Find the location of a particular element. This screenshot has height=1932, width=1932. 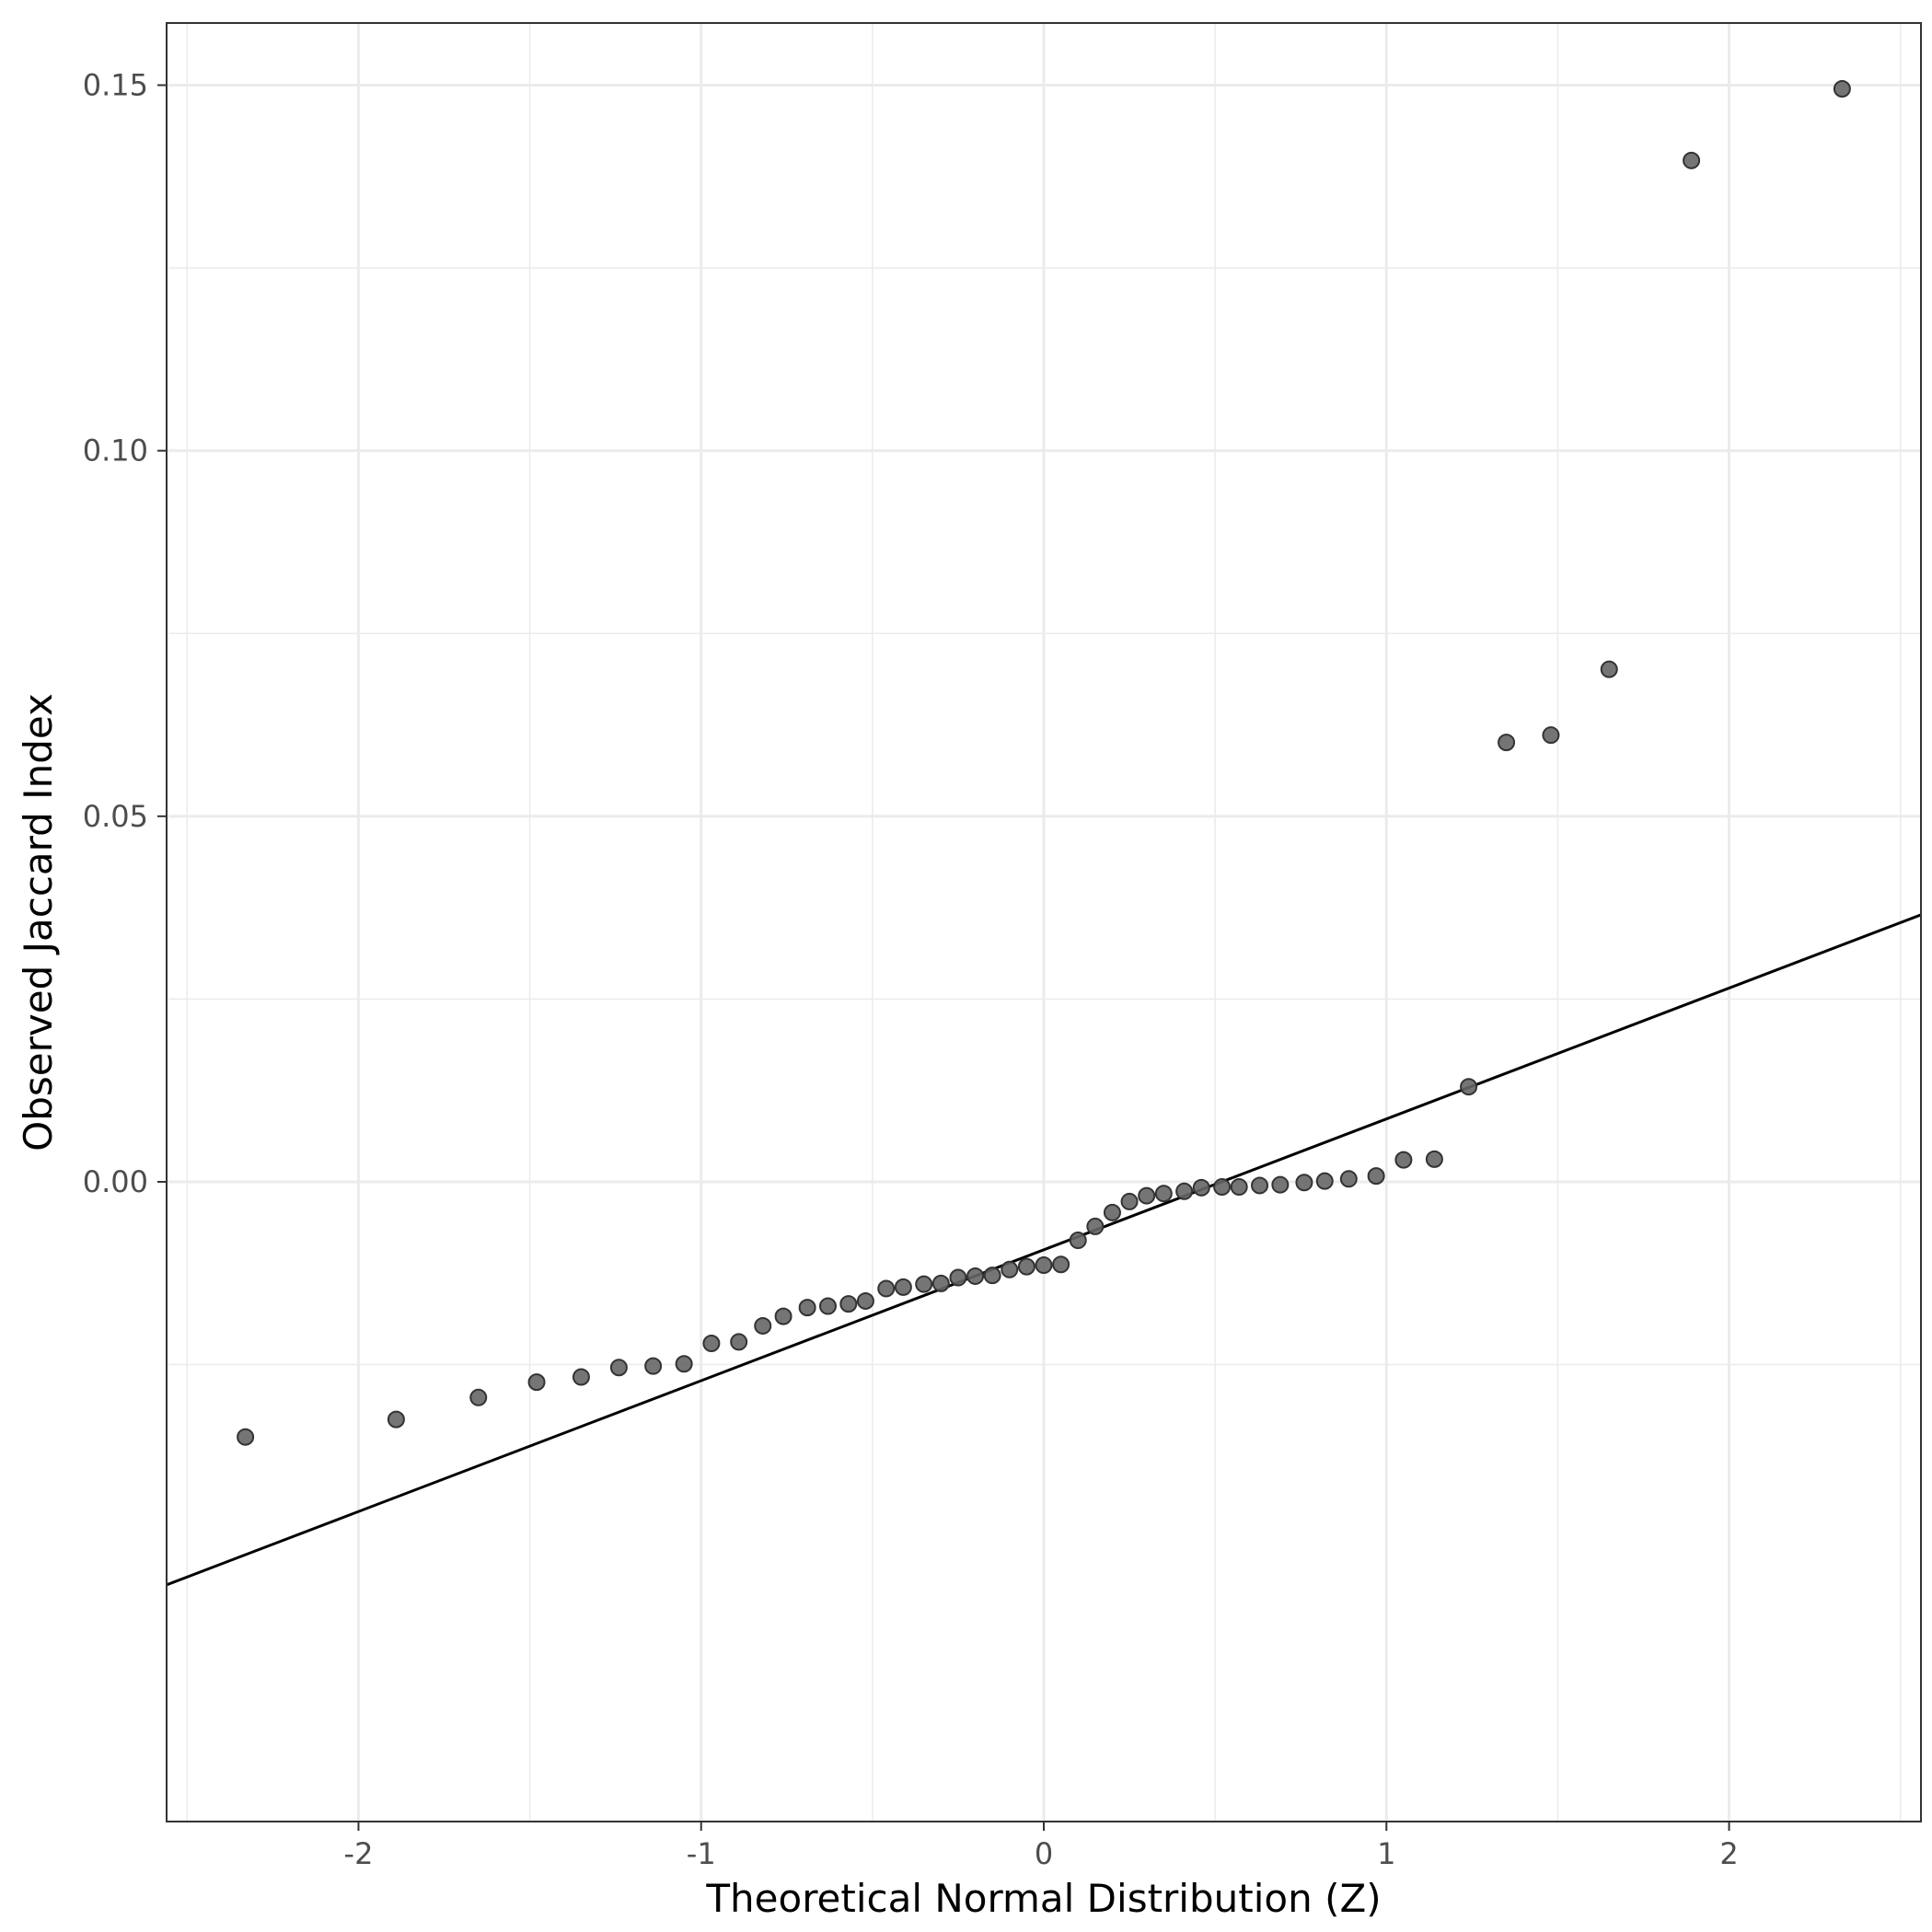

x-axis-title: Theoretical Normal Distribution (Z) is located at coordinates (1043, 1898).